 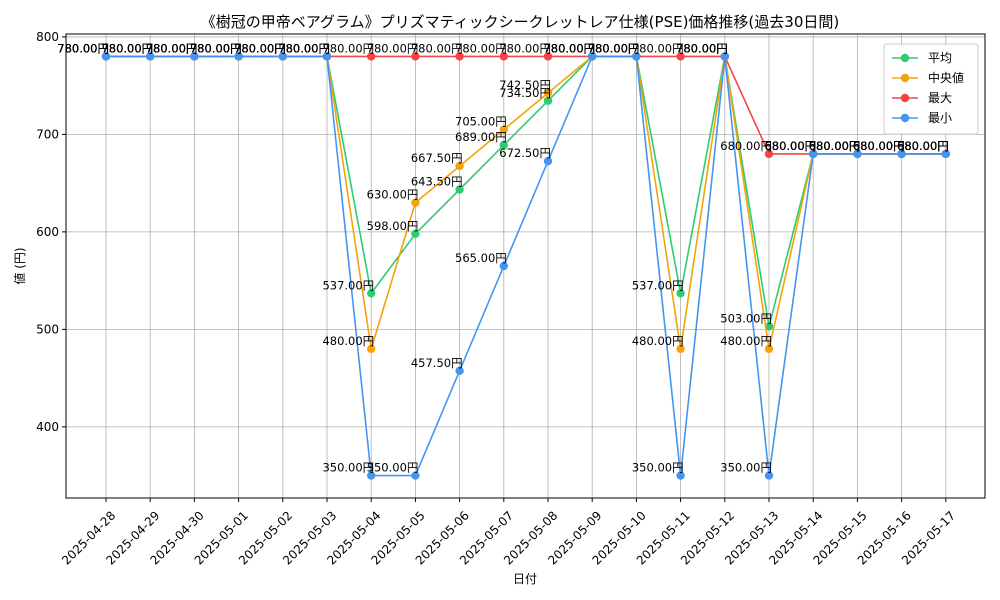 I want to click on legend-label: 中央値, so click(x=946, y=77).